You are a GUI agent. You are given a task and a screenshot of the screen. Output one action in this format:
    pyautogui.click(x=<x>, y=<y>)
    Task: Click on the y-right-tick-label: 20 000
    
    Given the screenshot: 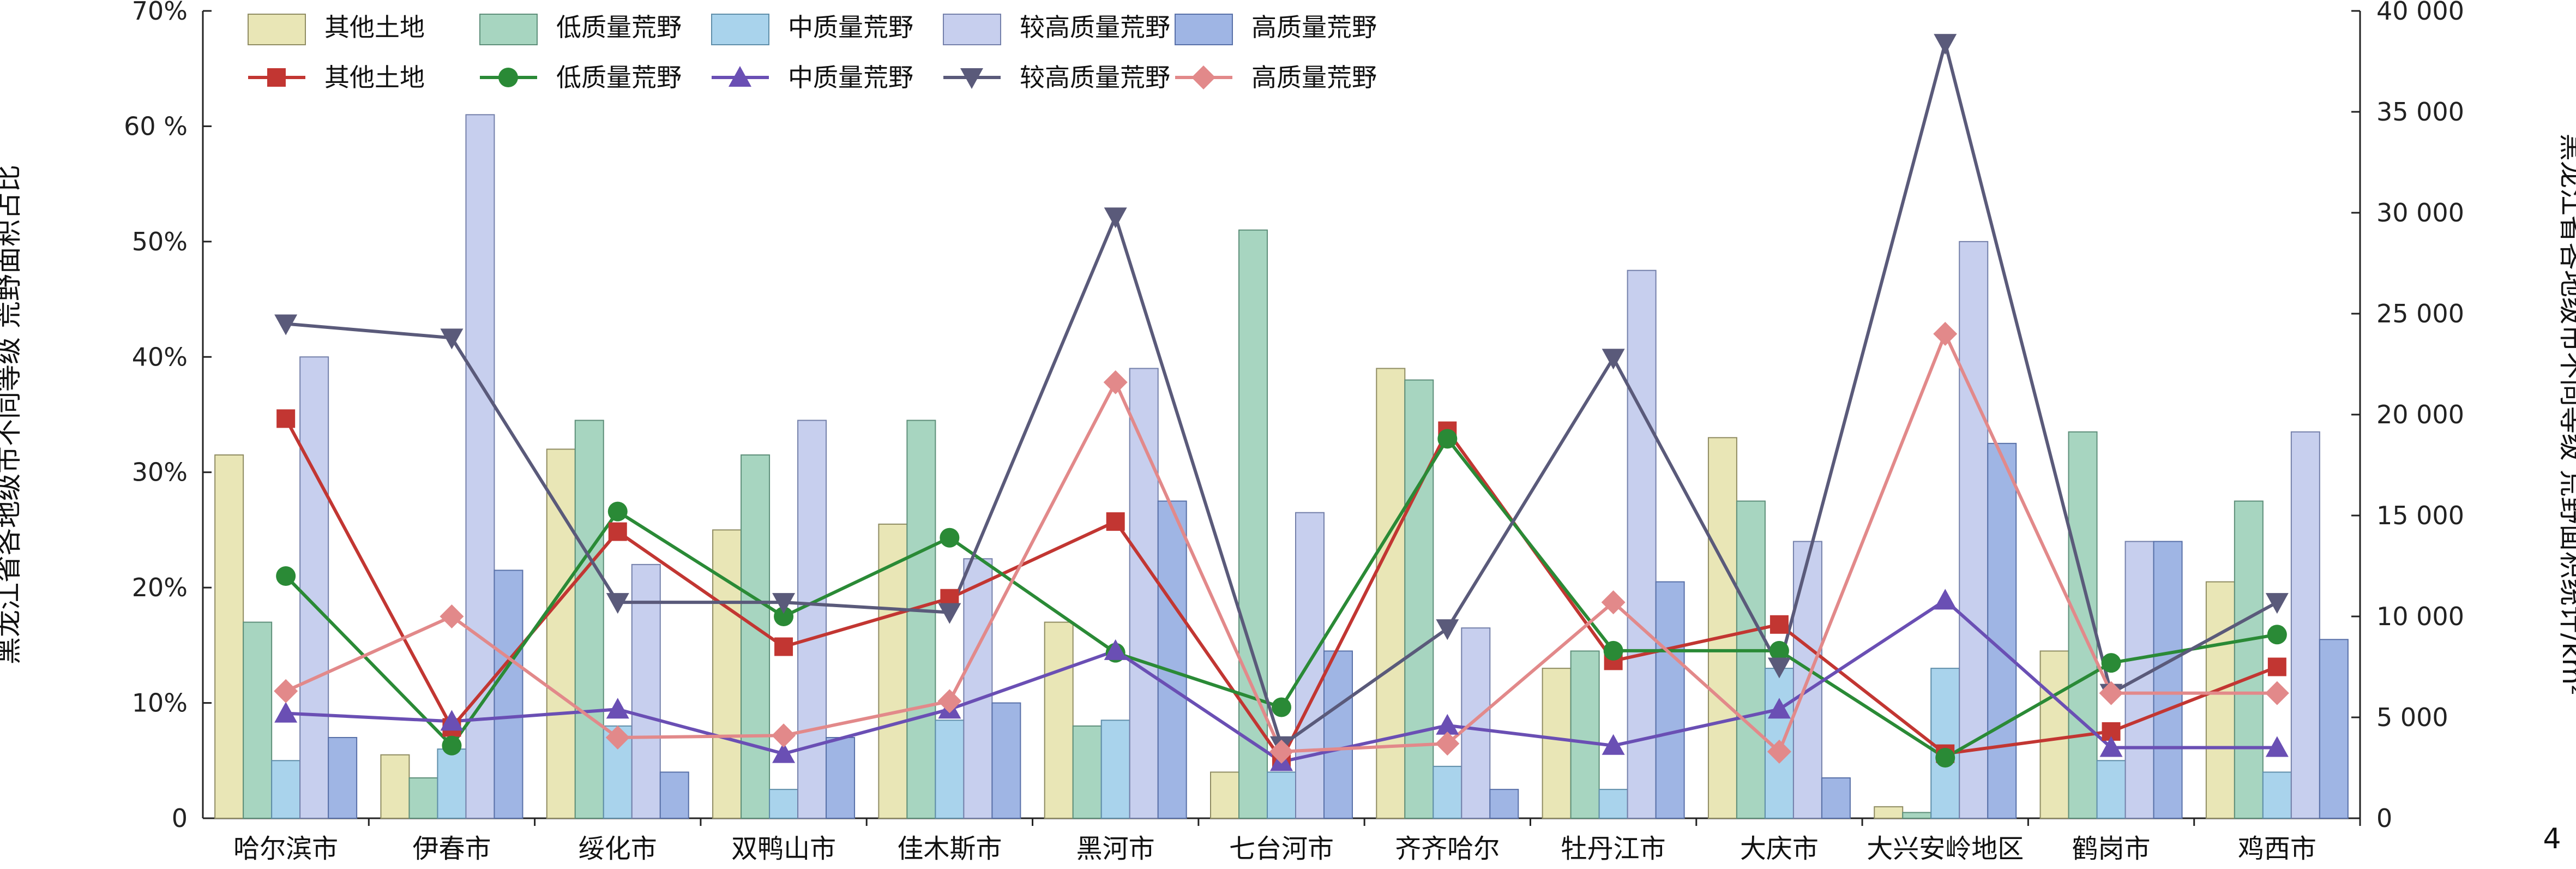 What is the action you would take?
    pyautogui.click(x=2420, y=414)
    